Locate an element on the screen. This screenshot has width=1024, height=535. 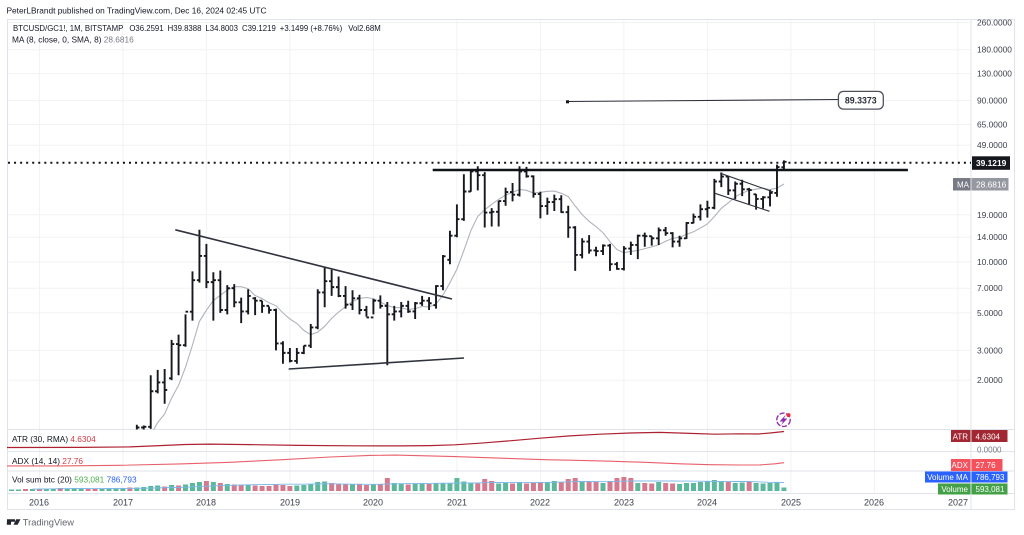
svg-text: 2020 is located at coordinates (373, 503).